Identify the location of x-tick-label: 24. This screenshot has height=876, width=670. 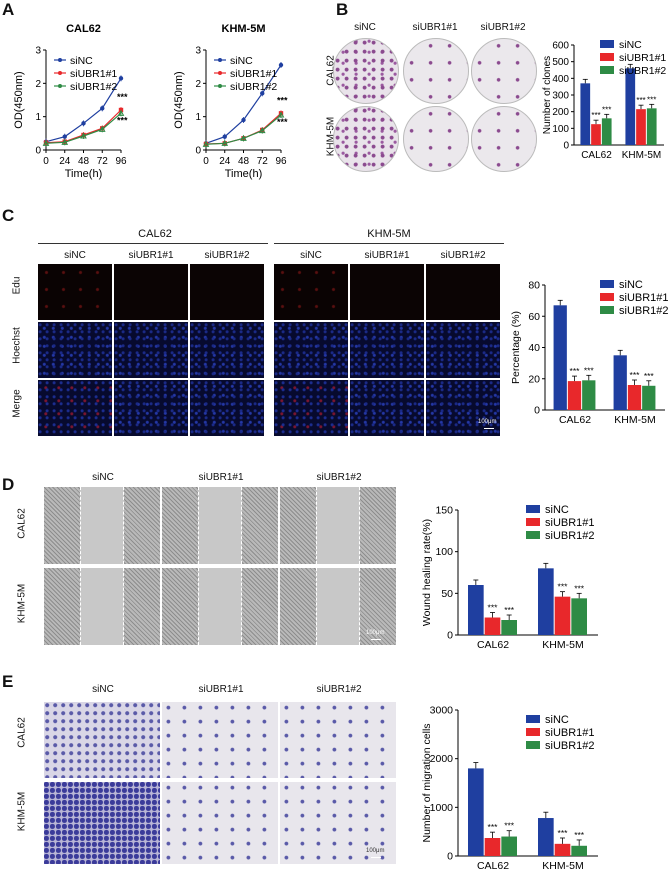
(65, 161).